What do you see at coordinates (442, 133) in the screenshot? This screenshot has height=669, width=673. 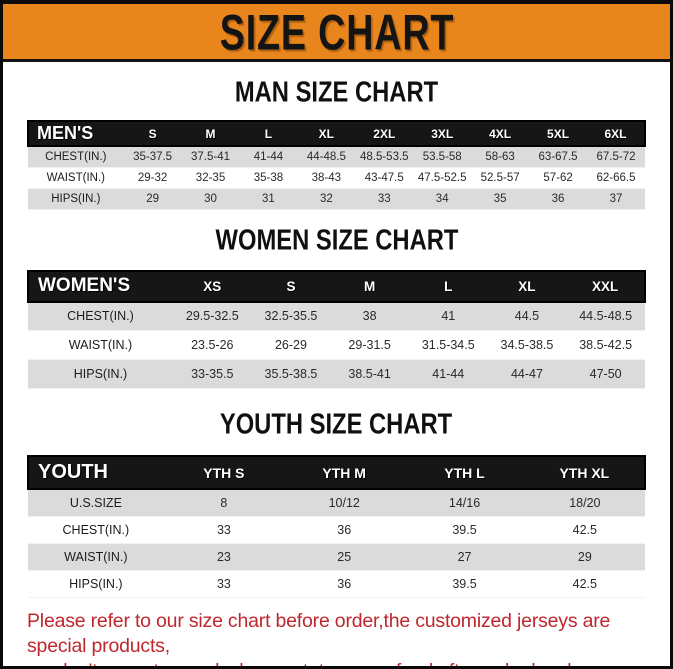 I see `header-cell: 3XL` at bounding box center [442, 133].